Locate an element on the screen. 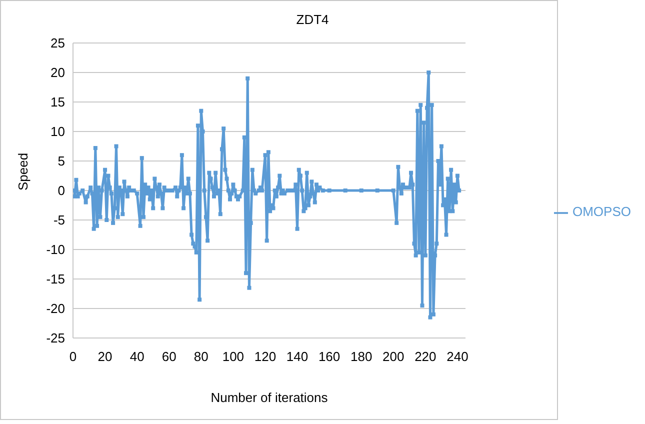 The height and width of the screenshot is (424, 645). x-axis-title: Number of iterations is located at coordinates (269, 397).